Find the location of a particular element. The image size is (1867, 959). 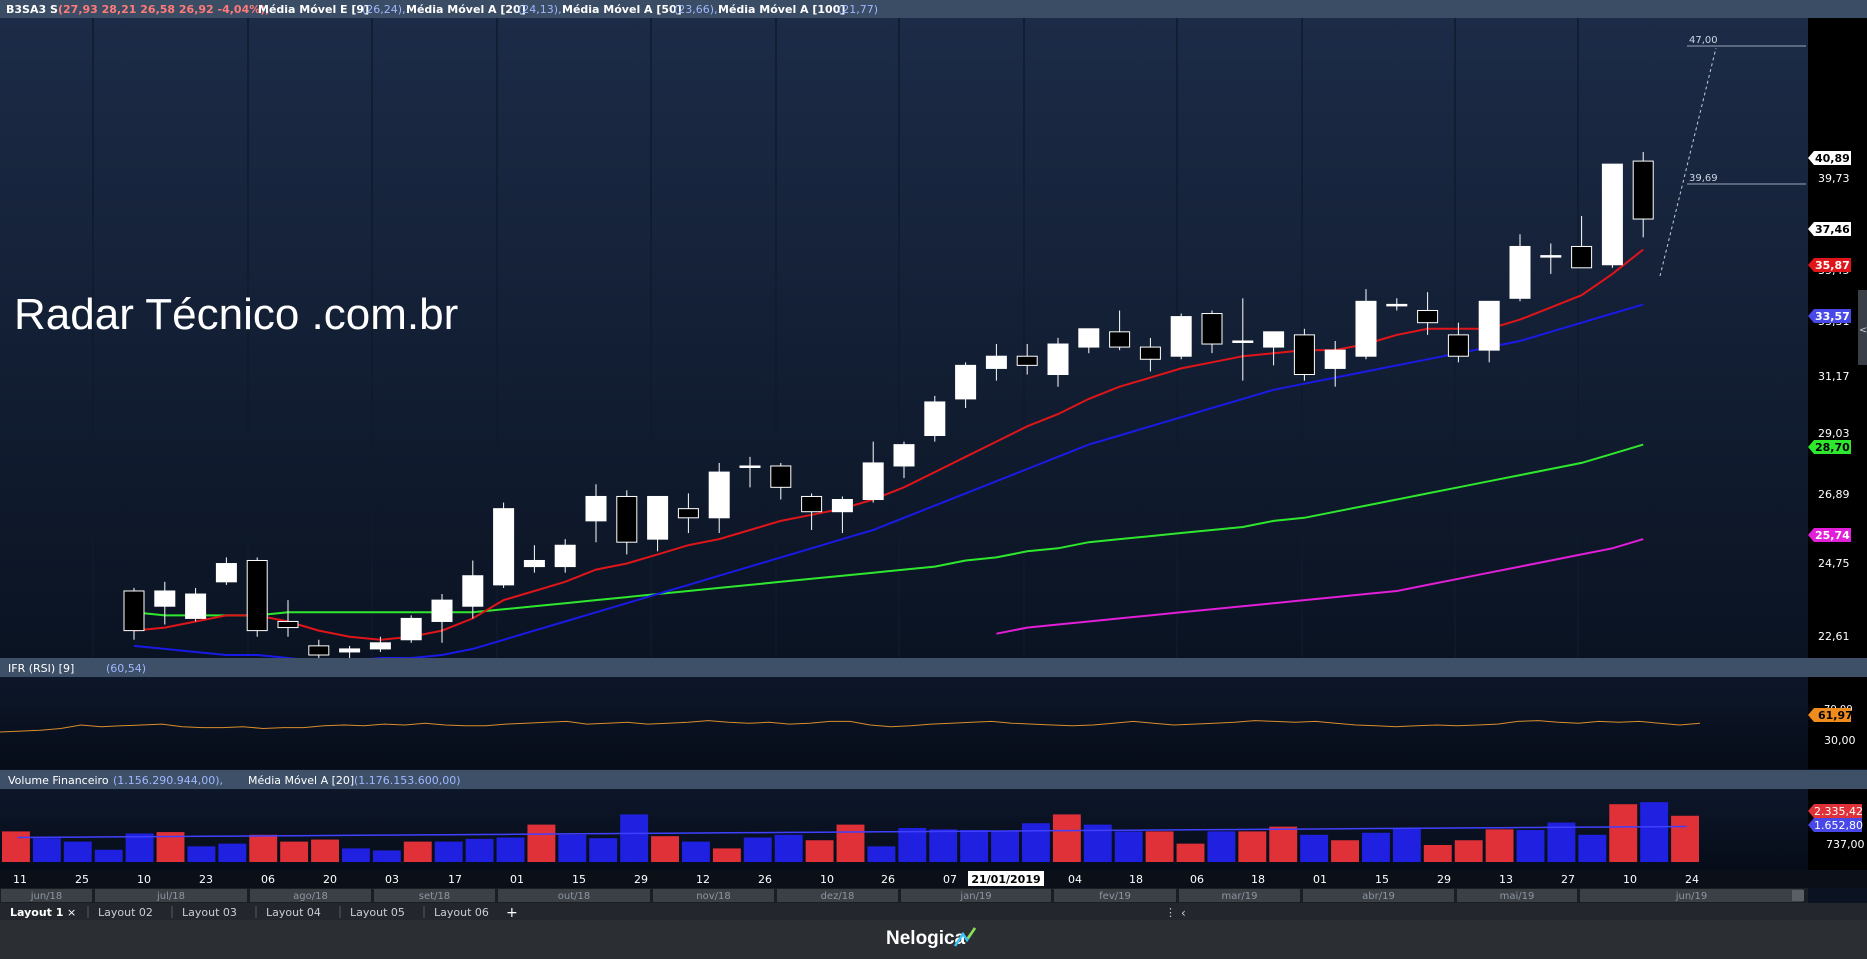

date-tick-label: 06 is located at coordinates (1197, 879).